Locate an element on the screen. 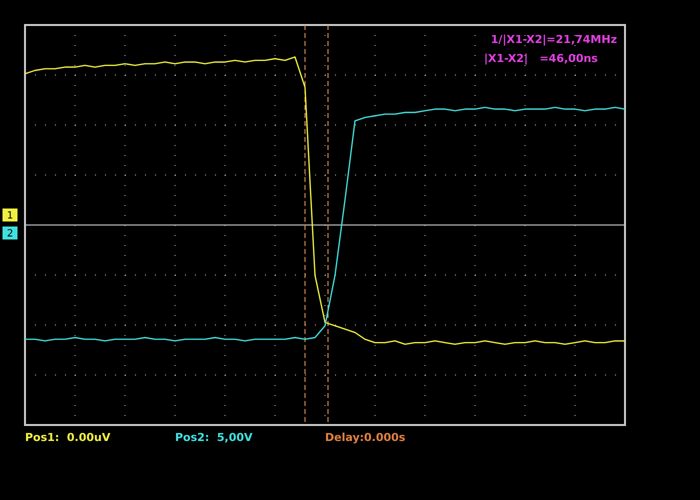  text: 1/|X1-X2|=21,74MHz is located at coordinates (553, 39).